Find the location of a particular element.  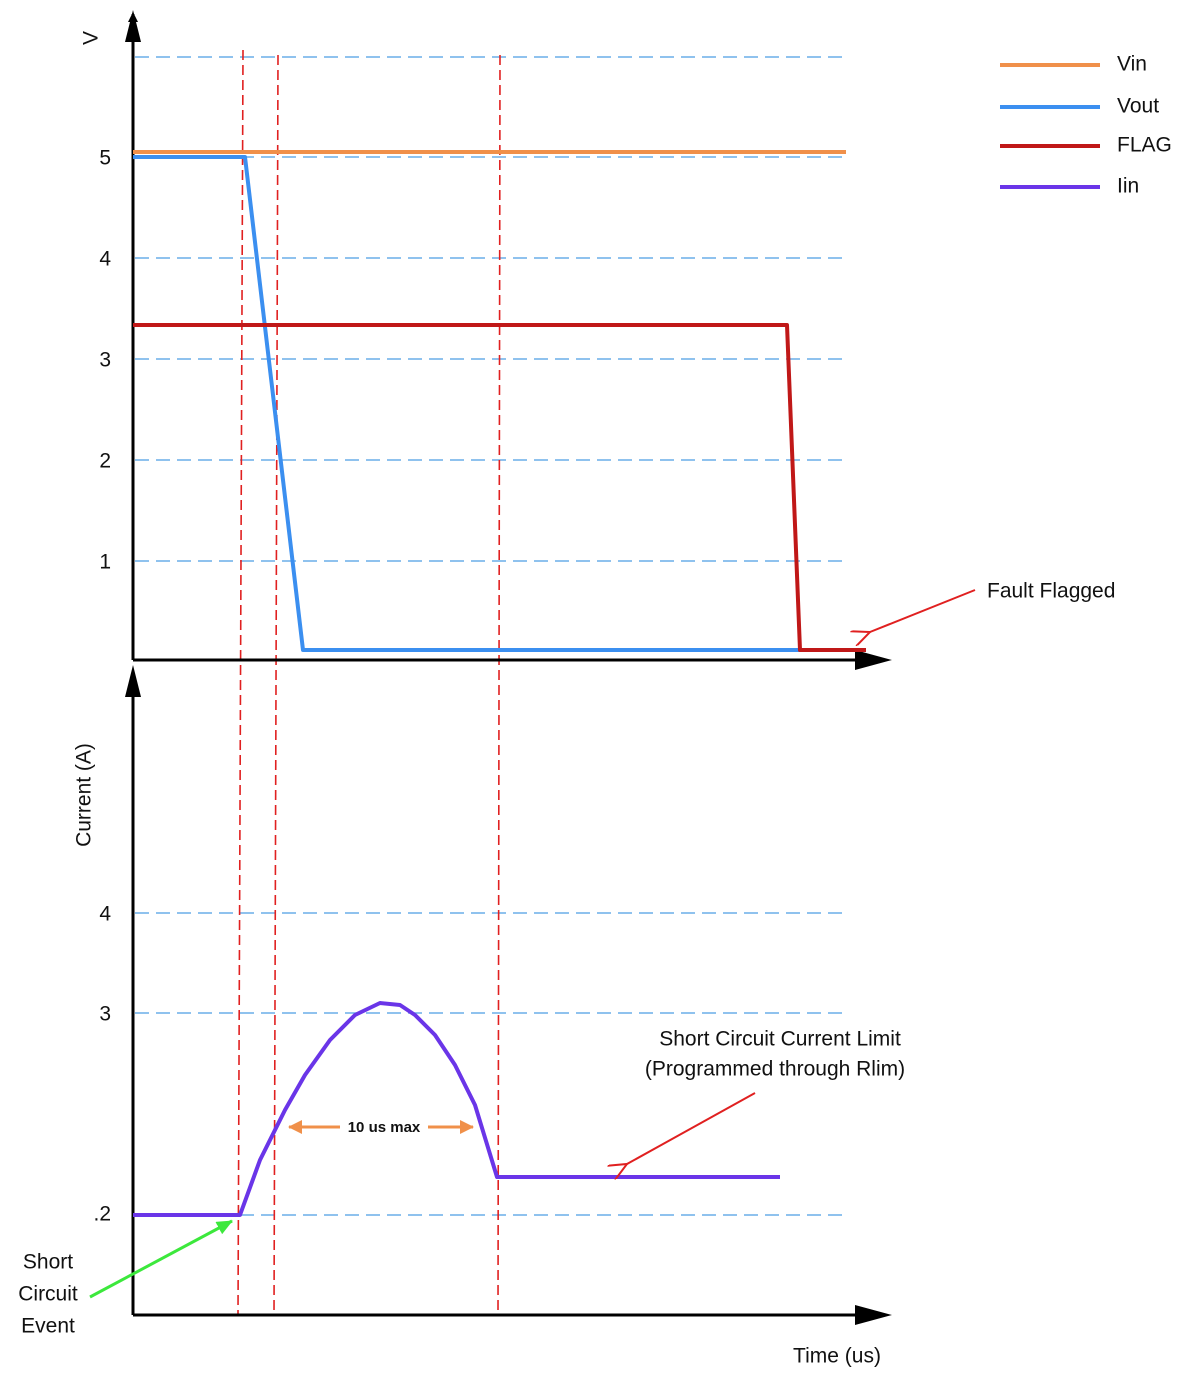

upper-ticks: 5 4 3 2 1 is located at coordinates (105, 360).